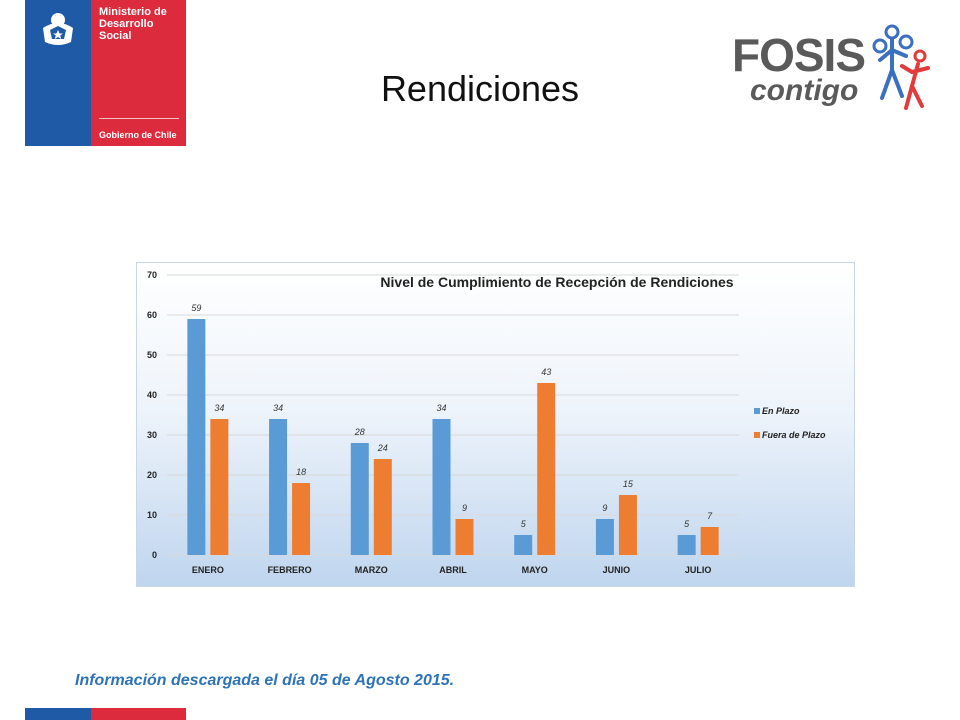  What do you see at coordinates (710, 516) in the screenshot?
I see `data-label: 7` at bounding box center [710, 516].